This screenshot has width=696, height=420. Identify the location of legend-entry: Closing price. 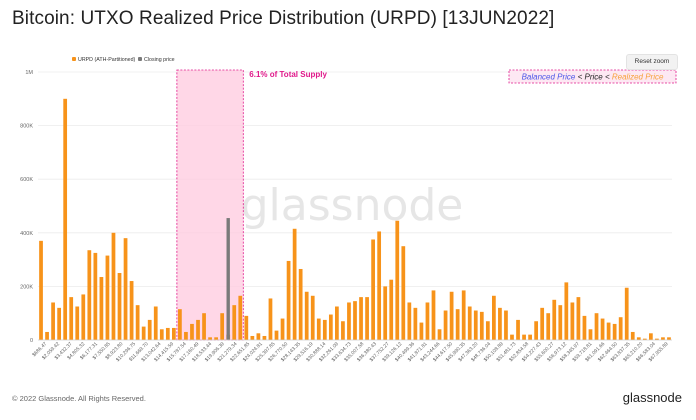
(159, 60).